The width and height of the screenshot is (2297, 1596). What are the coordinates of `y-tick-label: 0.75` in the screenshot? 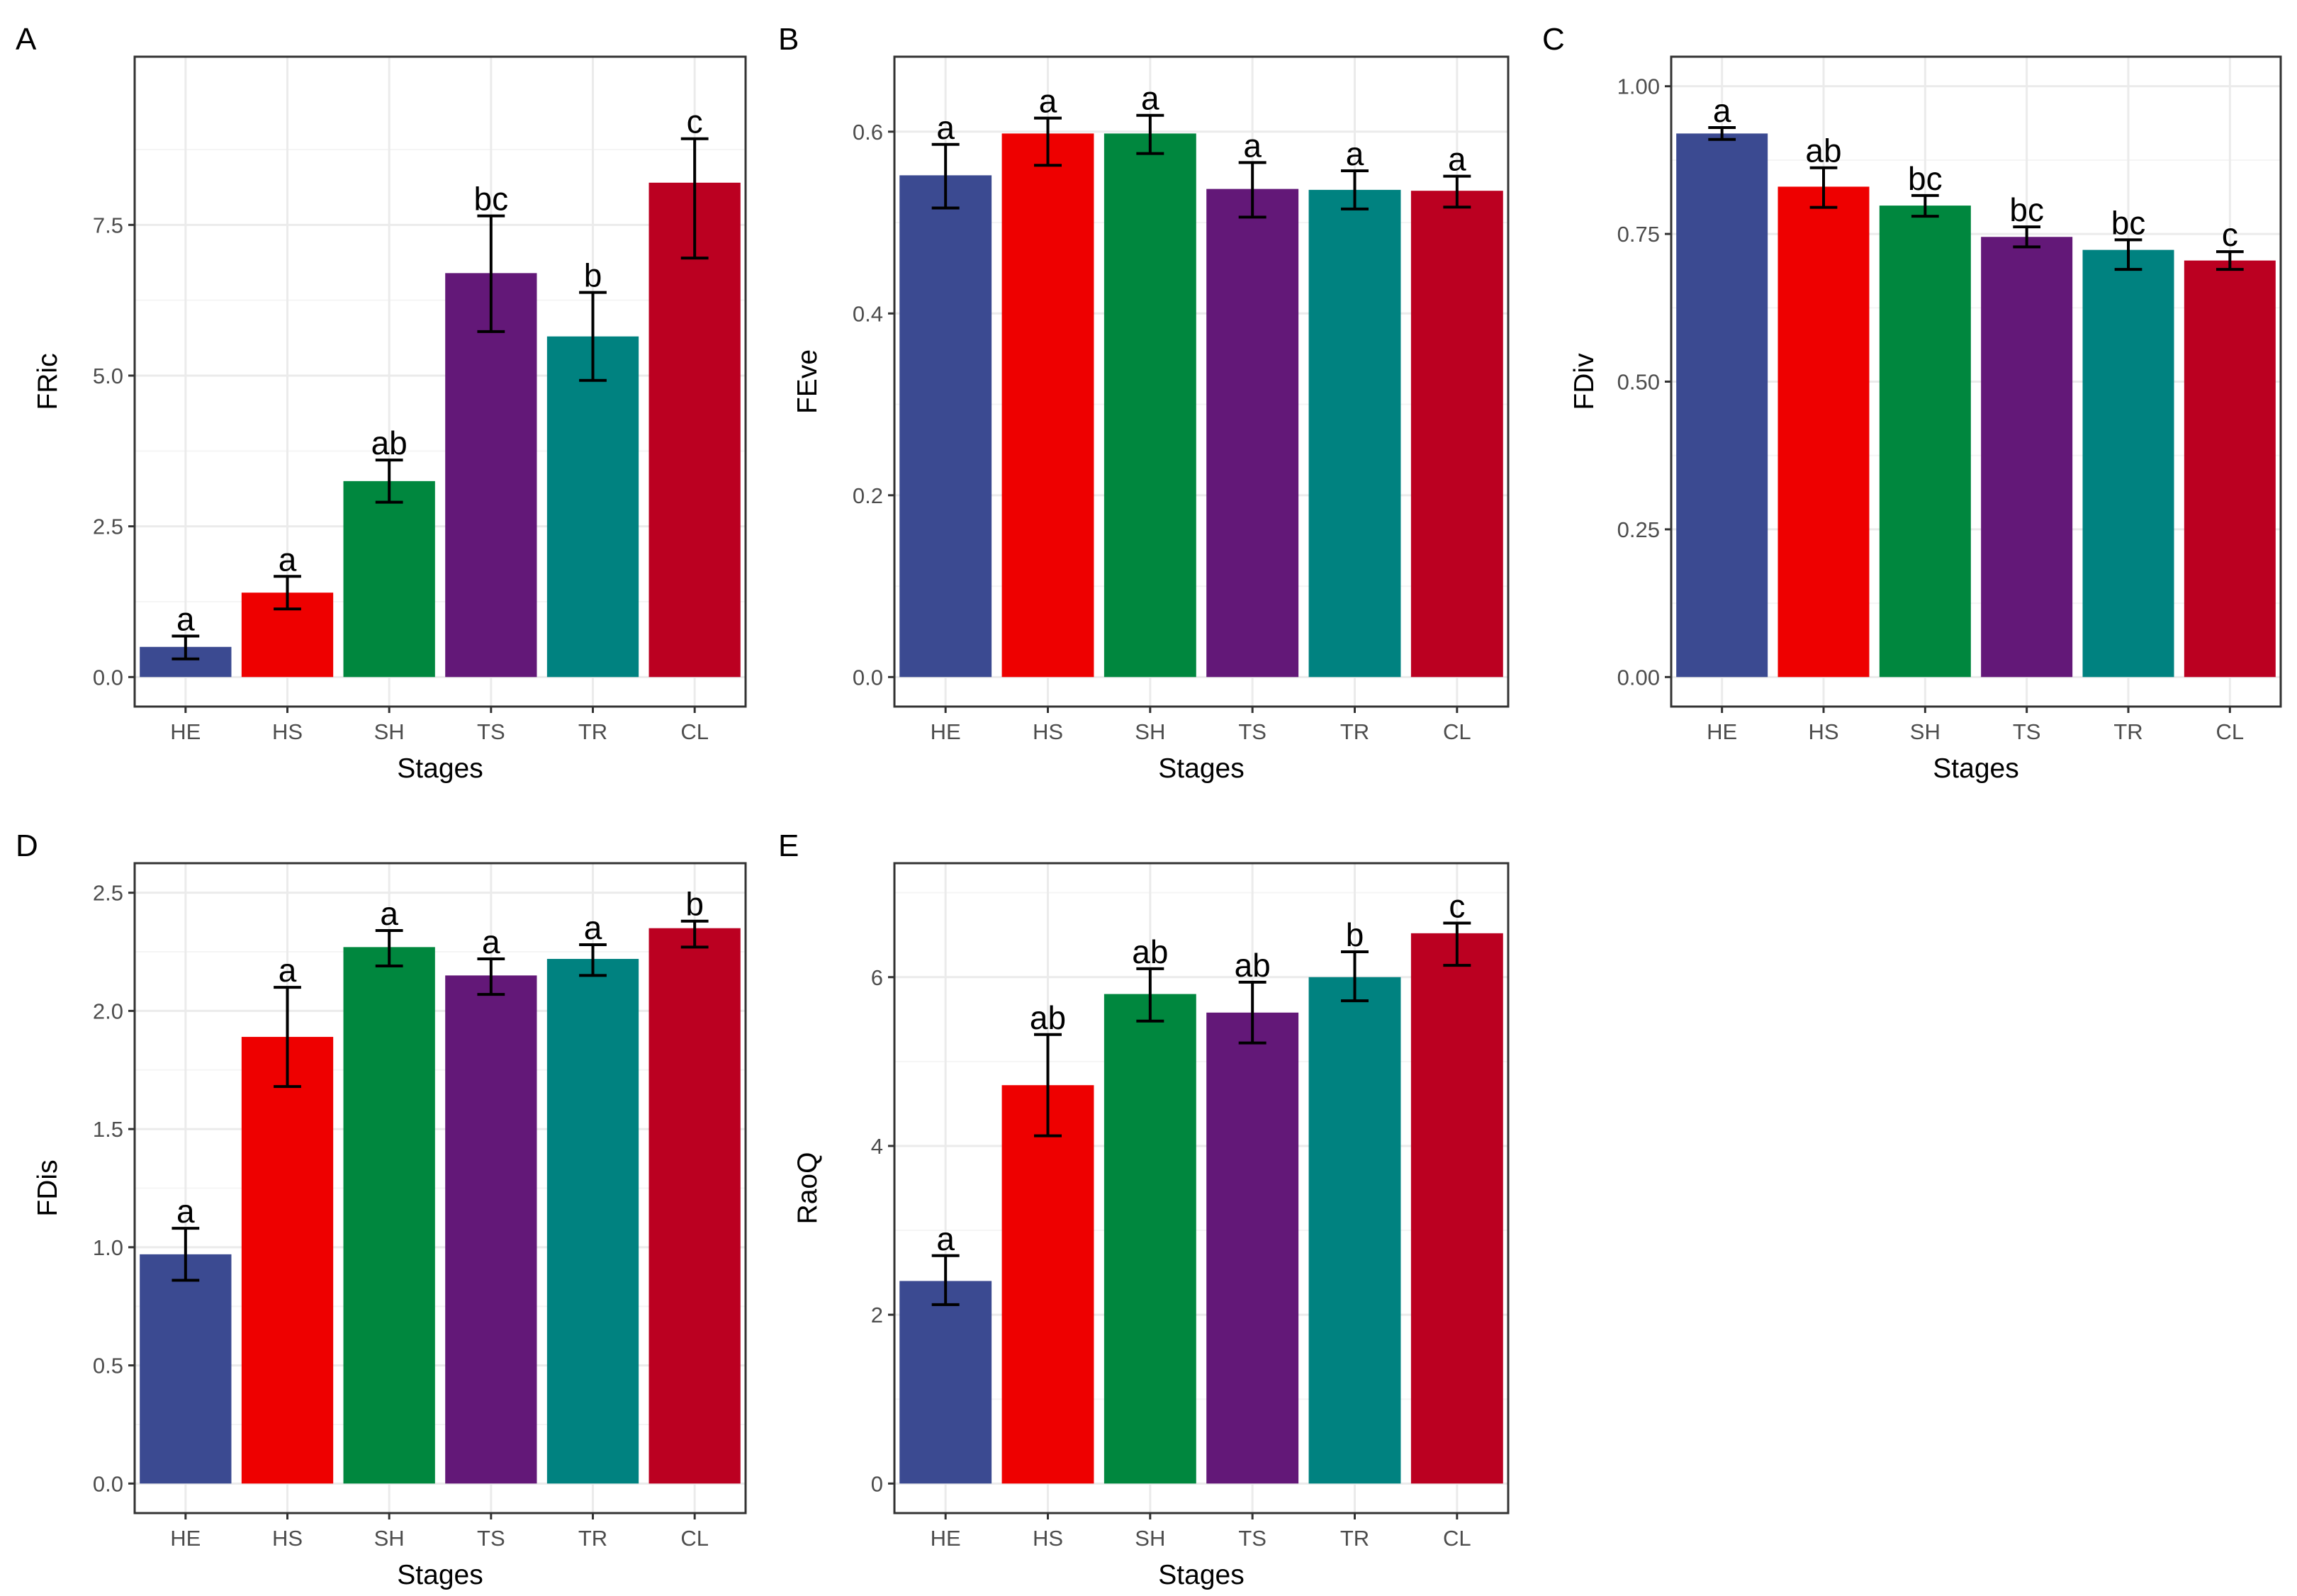 It's located at (1639, 235).